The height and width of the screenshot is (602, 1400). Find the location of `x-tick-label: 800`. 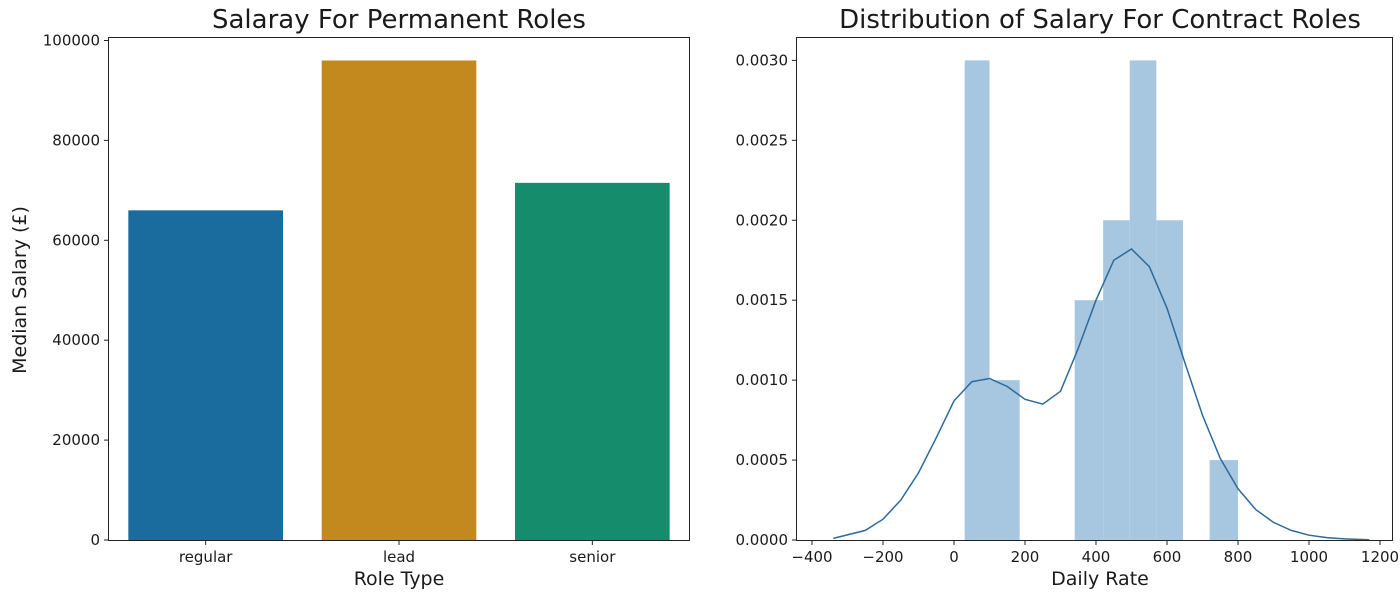

x-tick-label: 800 is located at coordinates (1238, 557).